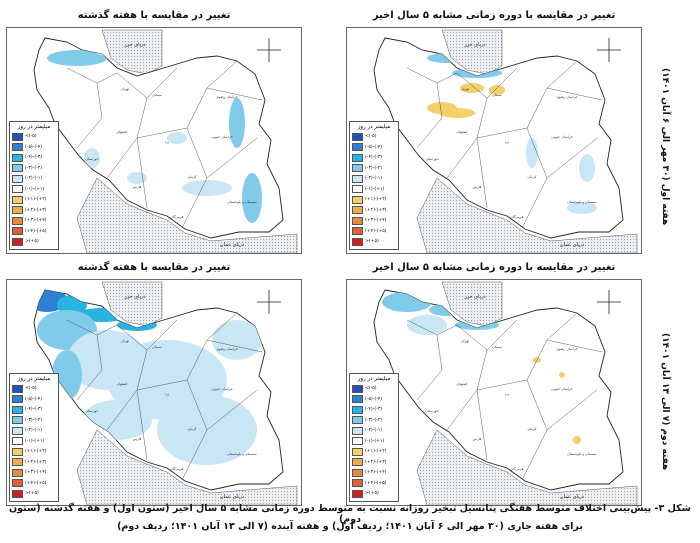 Image resolution: width=700 pixels, height=543 pixels. What do you see at coordinates (665, 146) in the screenshot?
I see `row-label-week1: هفته اول (۳۰ مهر الی ۶ آبان ۱۴۰۱)` at bounding box center [665, 146].